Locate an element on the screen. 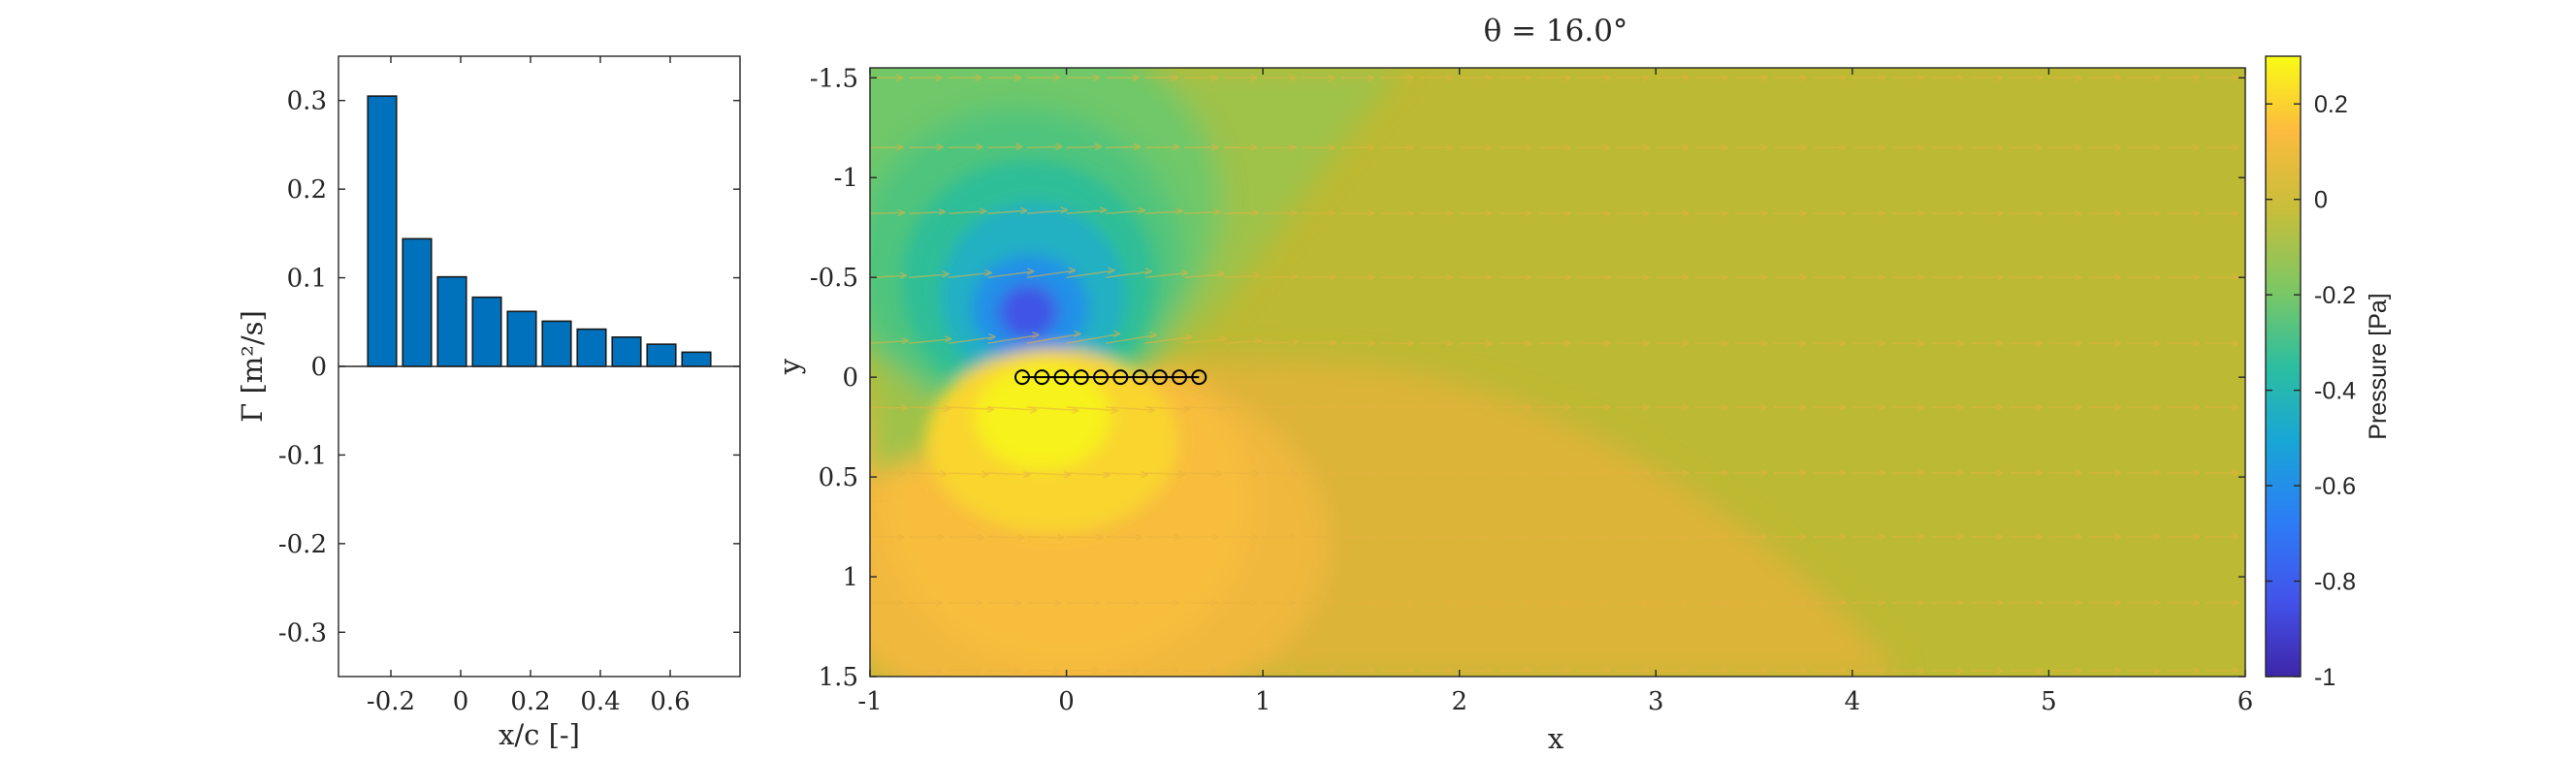 This screenshot has height=757, width=2576. colorbar-tick-label: 0 is located at coordinates (2321, 200).